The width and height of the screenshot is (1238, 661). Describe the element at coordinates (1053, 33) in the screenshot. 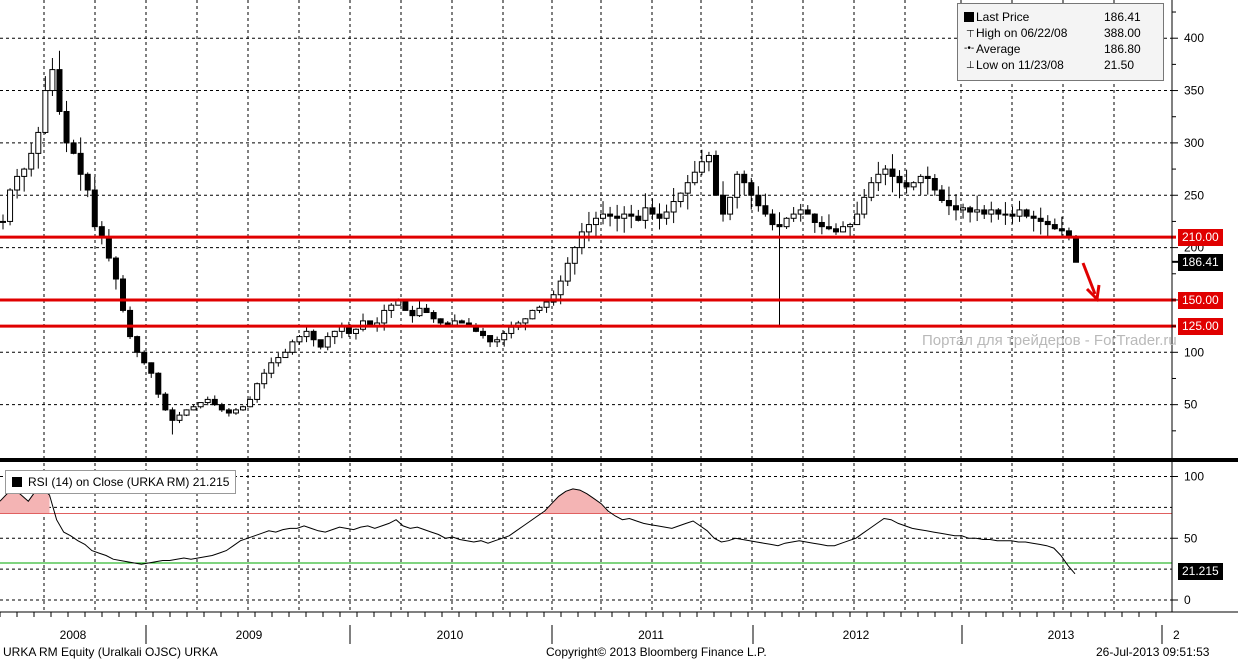

I see `legend-high: ⊤ High on 06/22/08 388.00` at that location.